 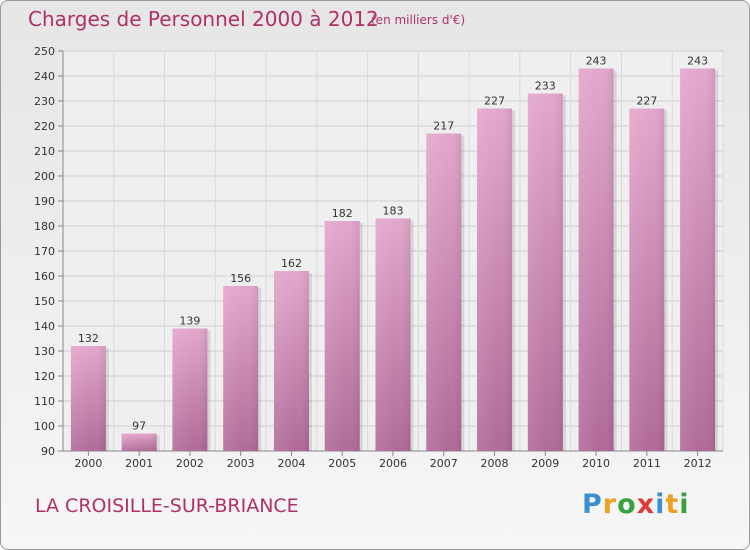 I want to click on x-tick-label: 2002, so click(x=190, y=463).